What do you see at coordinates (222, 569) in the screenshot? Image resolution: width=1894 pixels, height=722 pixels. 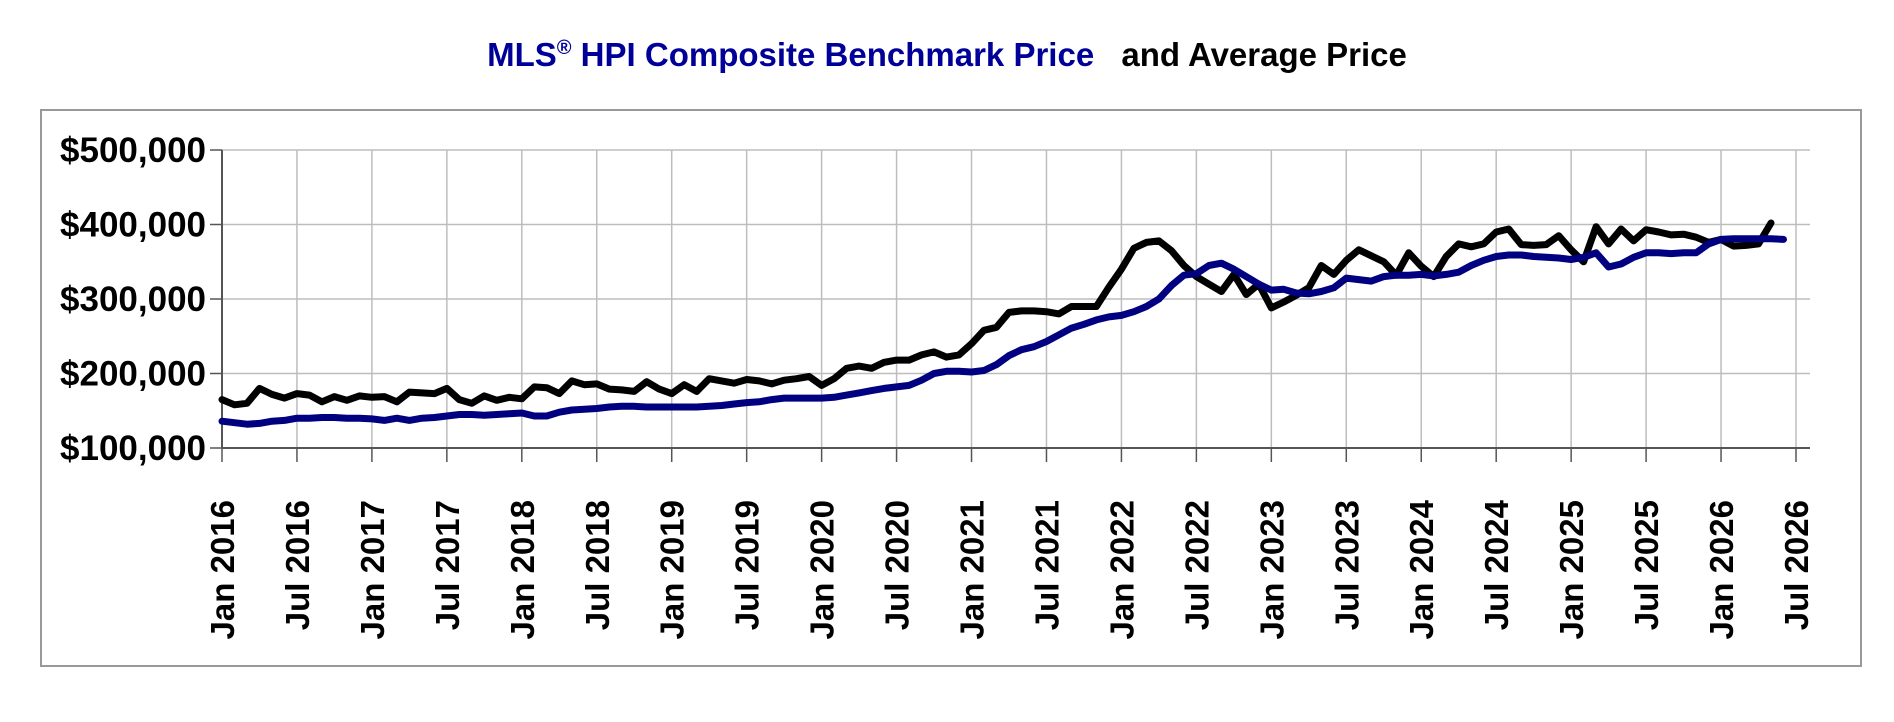 I see `x-tick-label: Jan 2016` at bounding box center [222, 569].